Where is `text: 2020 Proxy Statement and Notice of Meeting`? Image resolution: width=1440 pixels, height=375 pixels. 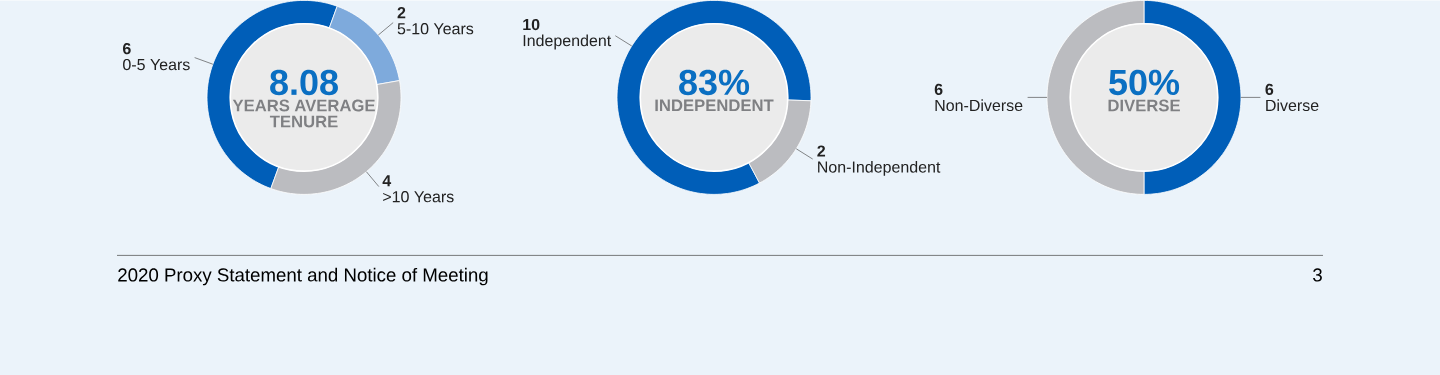
text: 2020 Proxy Statement and Notice of Meeting is located at coordinates (303, 276).